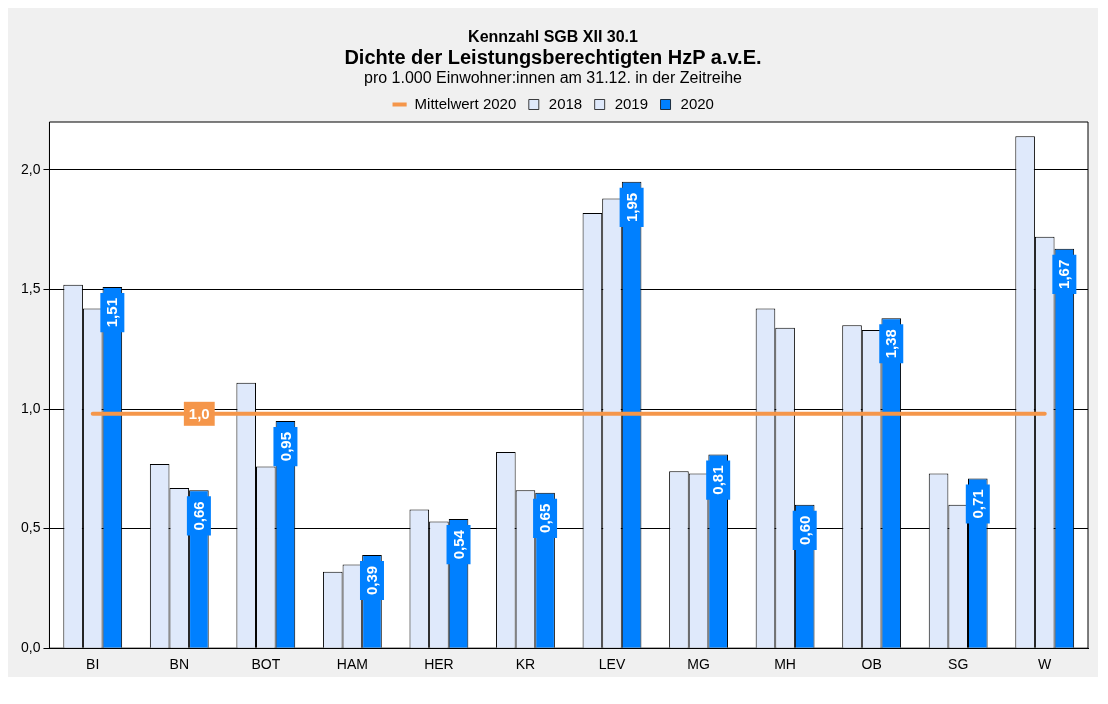 This screenshot has width=1108, height=704. I want to click on y-tick-label: 1,0, so click(30, 407).